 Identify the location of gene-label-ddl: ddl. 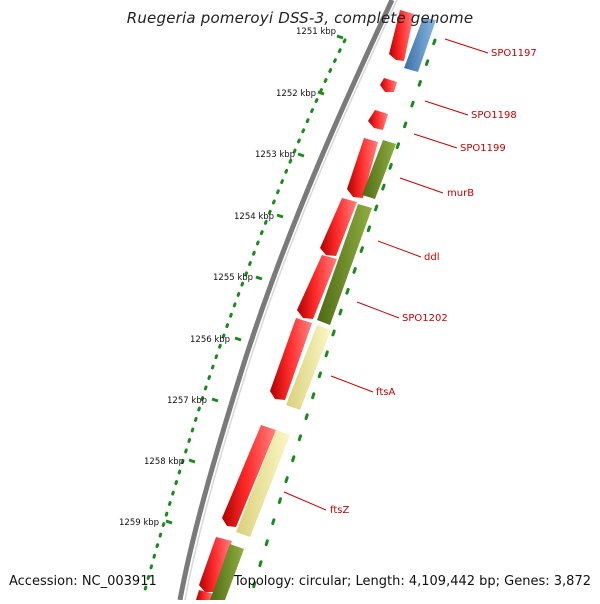
(431, 257).